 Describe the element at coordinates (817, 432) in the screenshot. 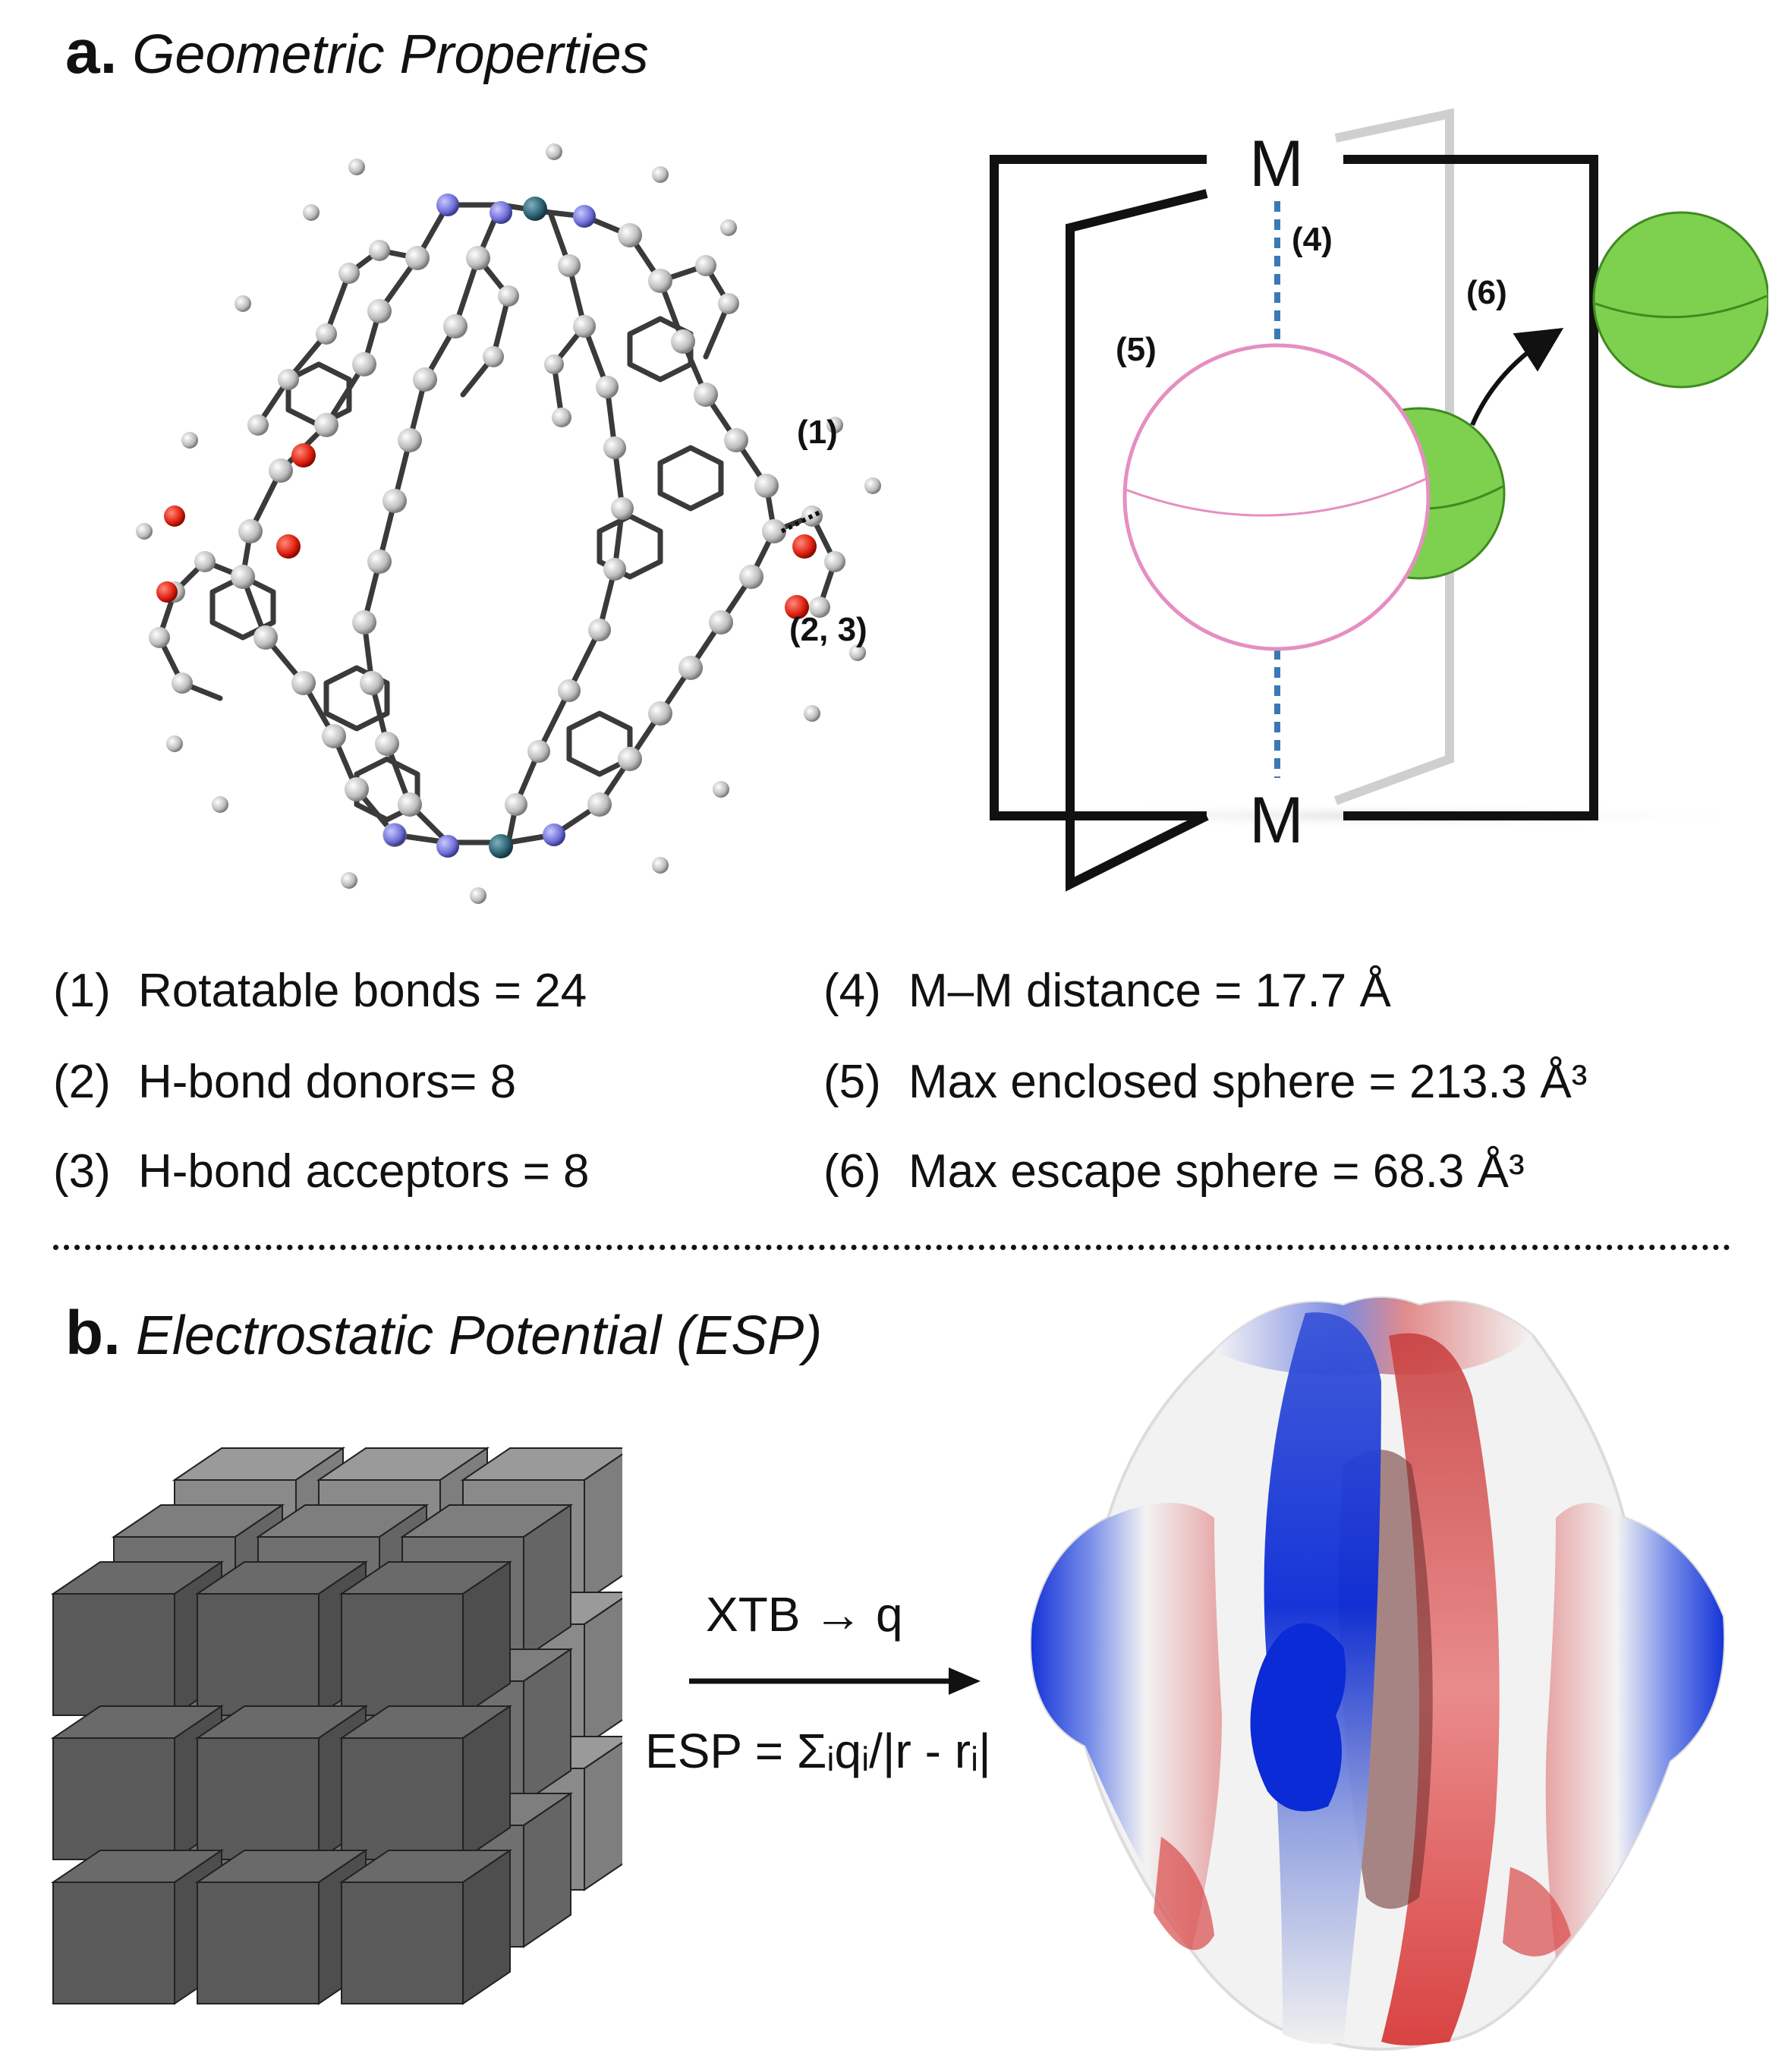

I see `molecule-label-rotatable: (1)` at that location.